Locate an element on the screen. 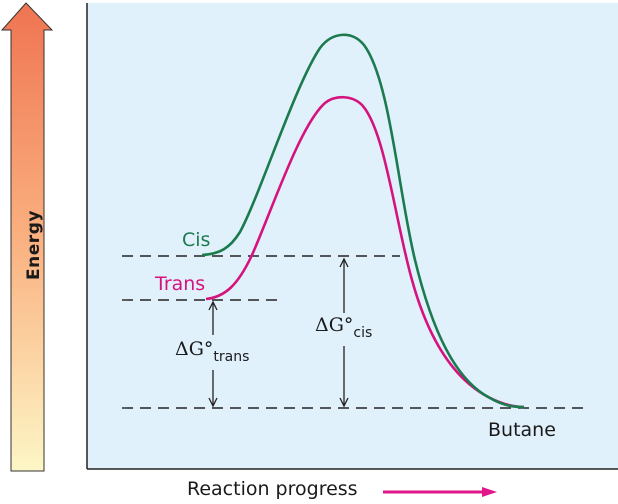 This screenshot has height=504, width=618. cis-label: Cis is located at coordinates (196, 240).